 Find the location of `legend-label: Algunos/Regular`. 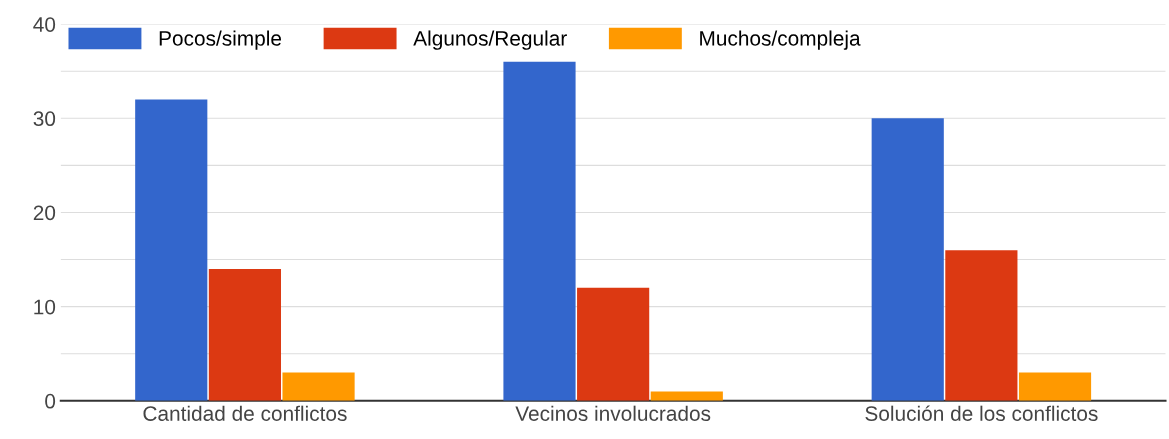

legend-label: Algunos/Regular is located at coordinates (490, 40).